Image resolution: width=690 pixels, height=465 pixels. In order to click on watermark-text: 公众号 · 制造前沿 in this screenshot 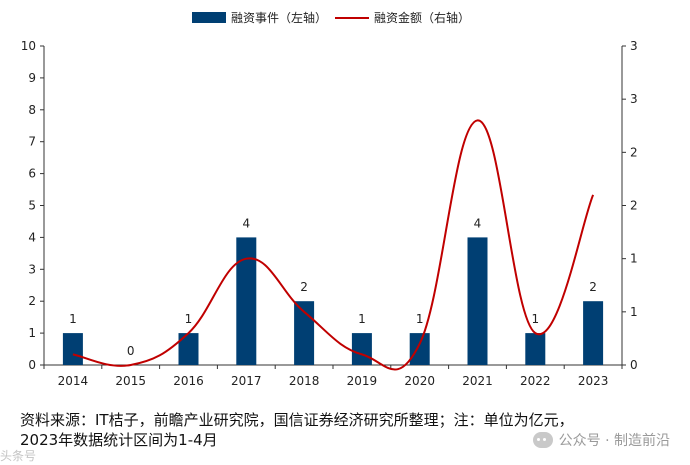, I will do `click(614, 441)`.